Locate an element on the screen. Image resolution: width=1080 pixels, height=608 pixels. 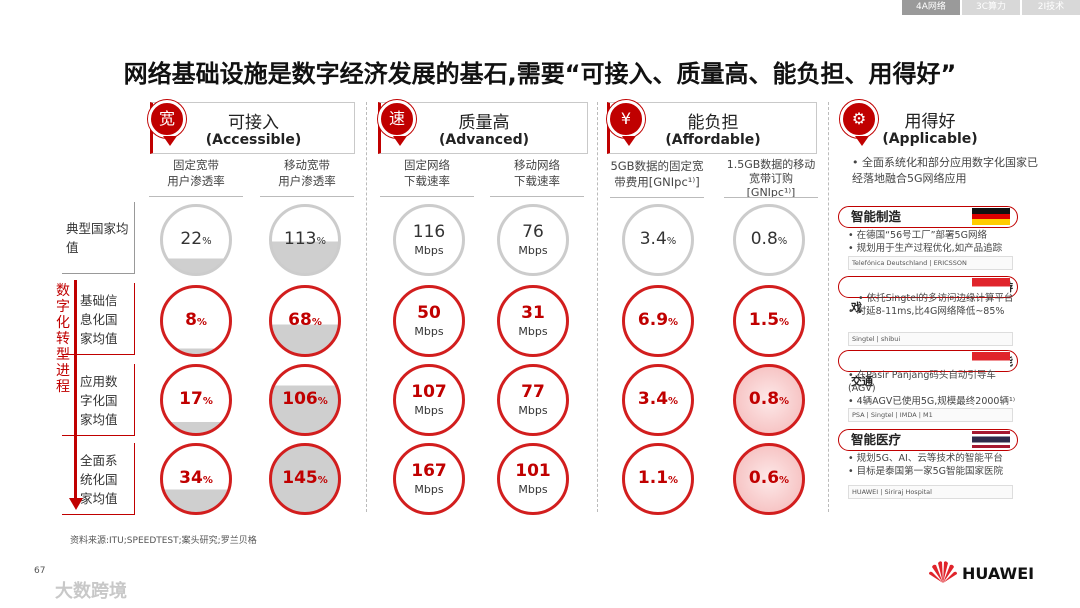
metric-circle: 0.6% is located at coordinates (769, 479).